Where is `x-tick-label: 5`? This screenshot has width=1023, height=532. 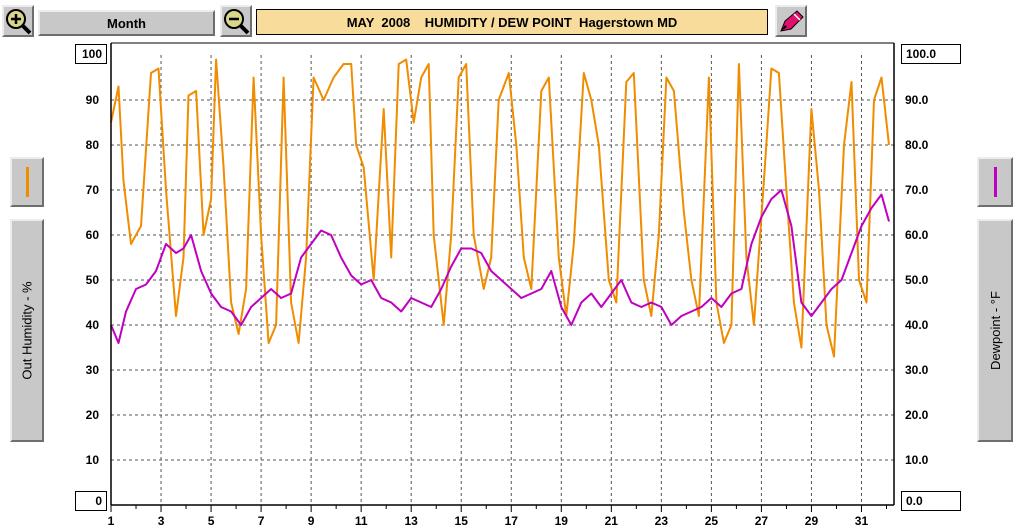
x-tick-label: 5 is located at coordinates (211, 521).